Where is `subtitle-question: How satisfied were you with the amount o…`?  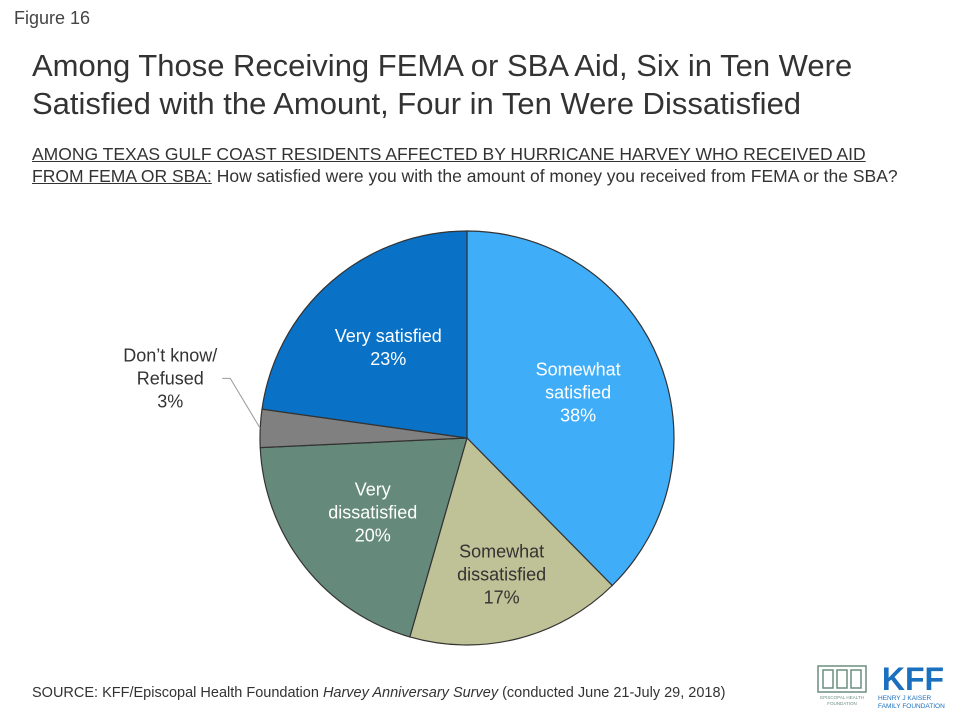 subtitle-question: How satisfied were you with the amount o… is located at coordinates (554, 176).